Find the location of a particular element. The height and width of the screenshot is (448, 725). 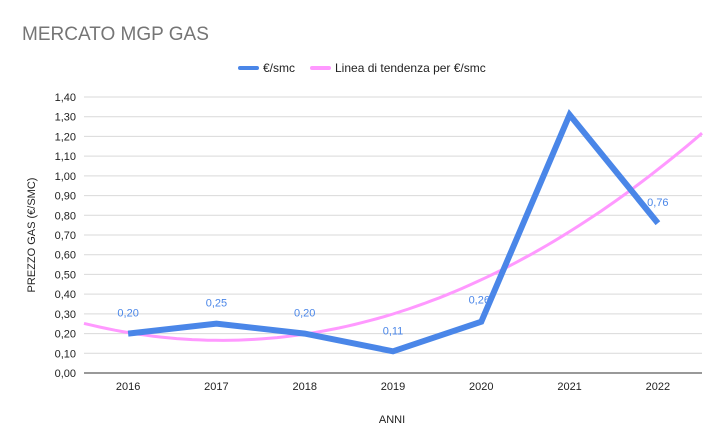

x-tick-label: 2020 is located at coordinates (481, 387).